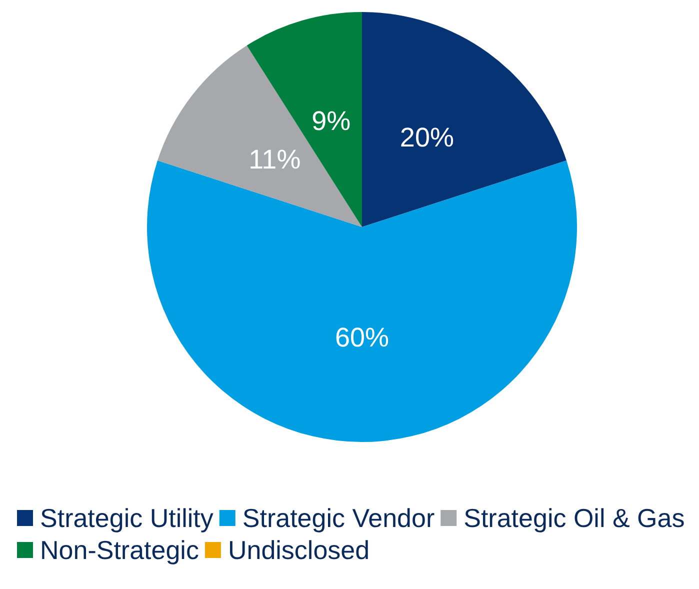  I want to click on legend-label: Strategic Oil & Gas, so click(574, 518).